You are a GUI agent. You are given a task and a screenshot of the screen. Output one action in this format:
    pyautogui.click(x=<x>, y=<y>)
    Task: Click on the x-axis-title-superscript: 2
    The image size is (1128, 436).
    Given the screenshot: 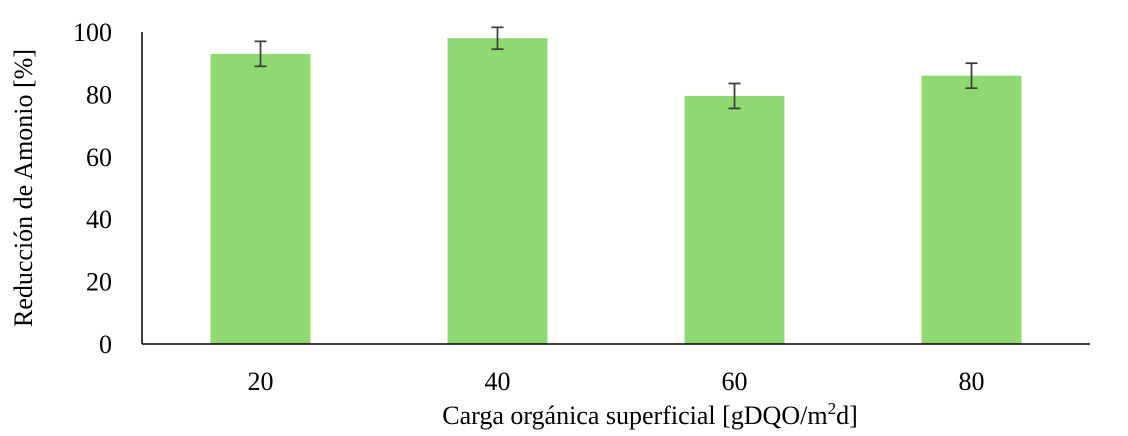 What is the action you would take?
    pyautogui.click(x=832, y=408)
    